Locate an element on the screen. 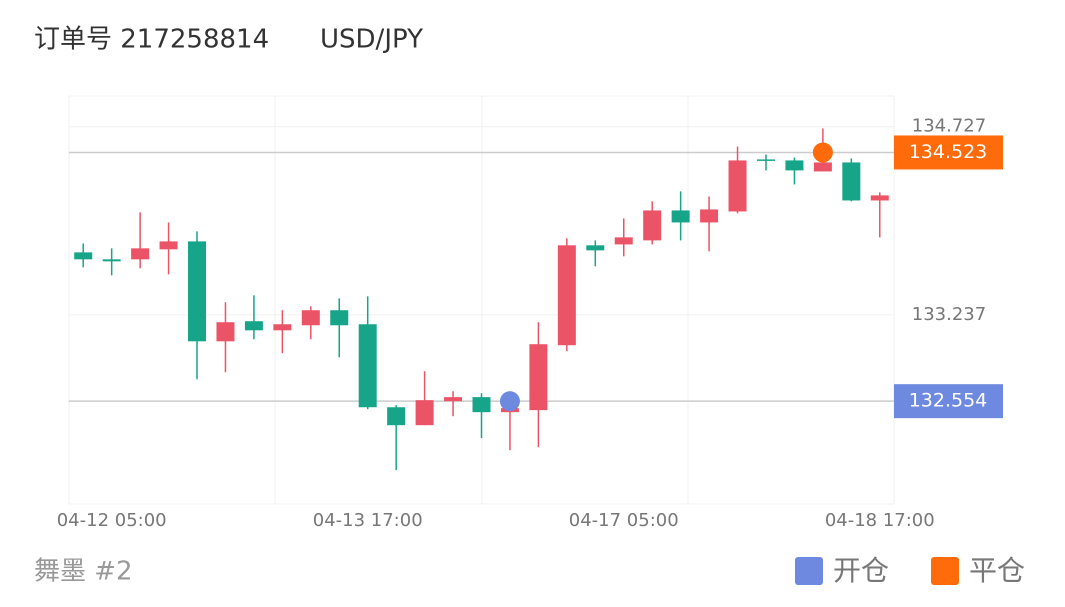 The width and height of the screenshot is (1065, 607). price-tag-label: 132.554 is located at coordinates (948, 401).